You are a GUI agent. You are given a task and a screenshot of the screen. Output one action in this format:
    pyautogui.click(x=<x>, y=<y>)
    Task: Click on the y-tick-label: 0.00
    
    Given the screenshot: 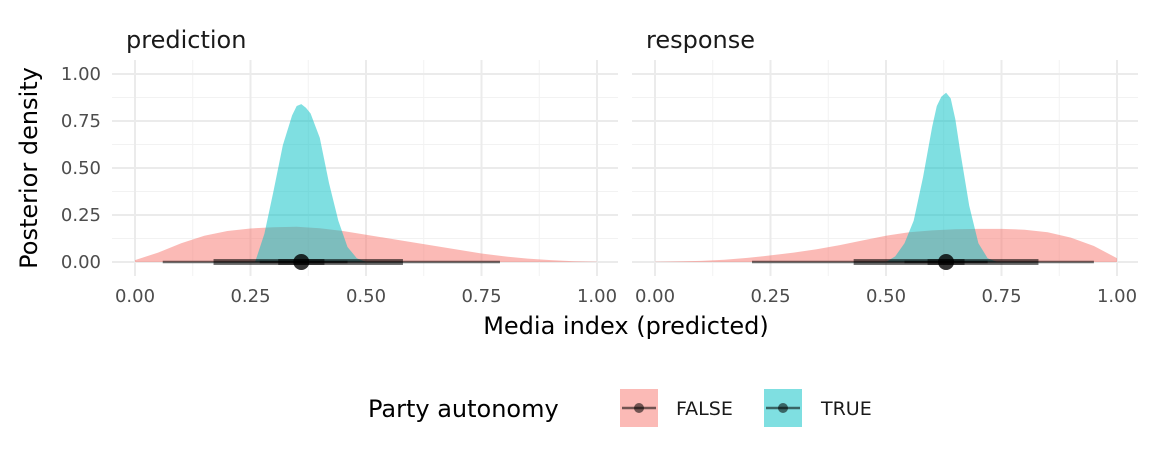 What is the action you would take?
    pyautogui.click(x=81, y=262)
    